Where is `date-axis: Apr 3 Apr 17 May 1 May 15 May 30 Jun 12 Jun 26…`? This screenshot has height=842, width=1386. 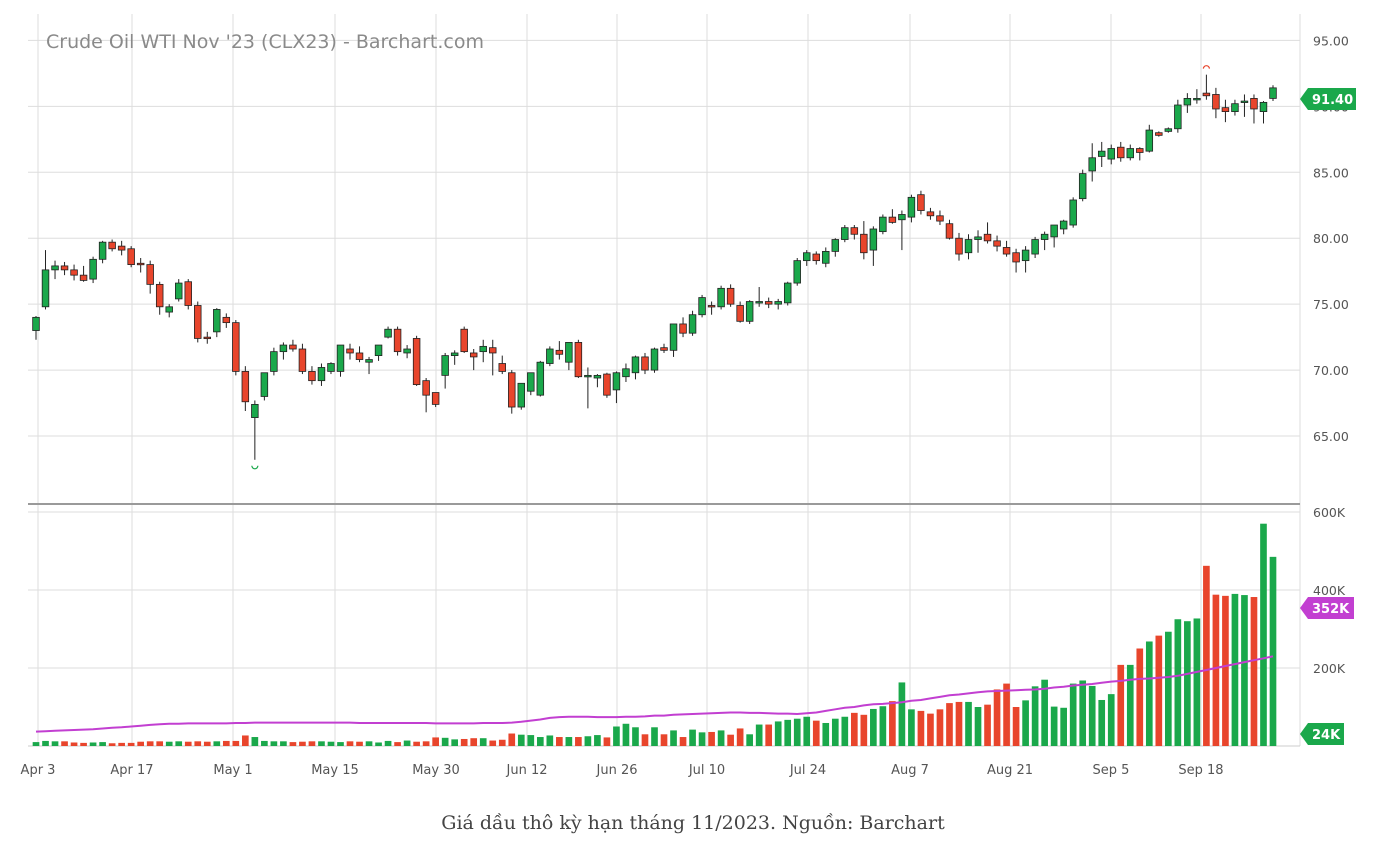
date-axis: Apr 3 Apr 17 May 1 May 15 May 30 Jun 12 Jun 26… is located at coordinates (622, 770).